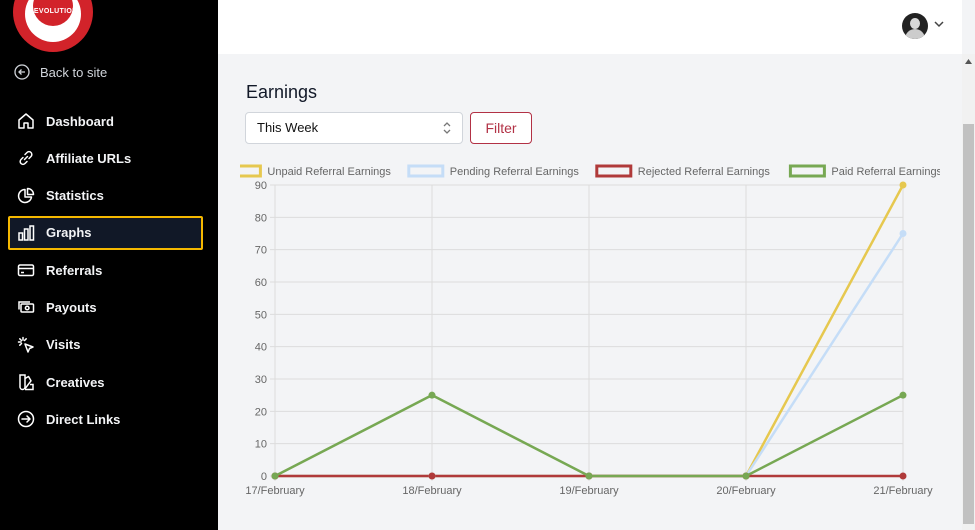 This screenshot has width=975, height=530. What do you see at coordinates (74, 270) in the screenshot?
I see `sidebar-item-label: Referrals` at bounding box center [74, 270].